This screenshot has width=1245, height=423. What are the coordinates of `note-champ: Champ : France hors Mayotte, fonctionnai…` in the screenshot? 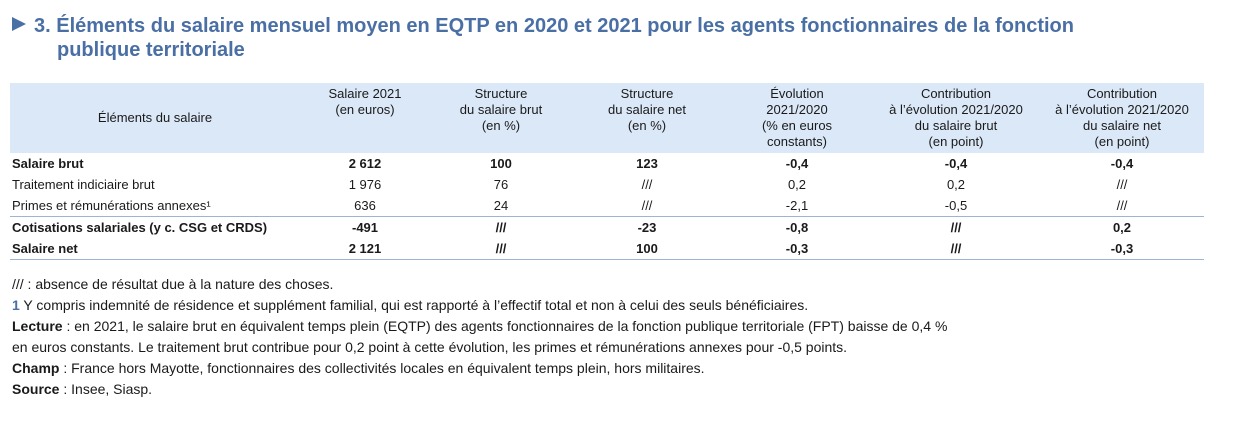 It's located at (612, 368).